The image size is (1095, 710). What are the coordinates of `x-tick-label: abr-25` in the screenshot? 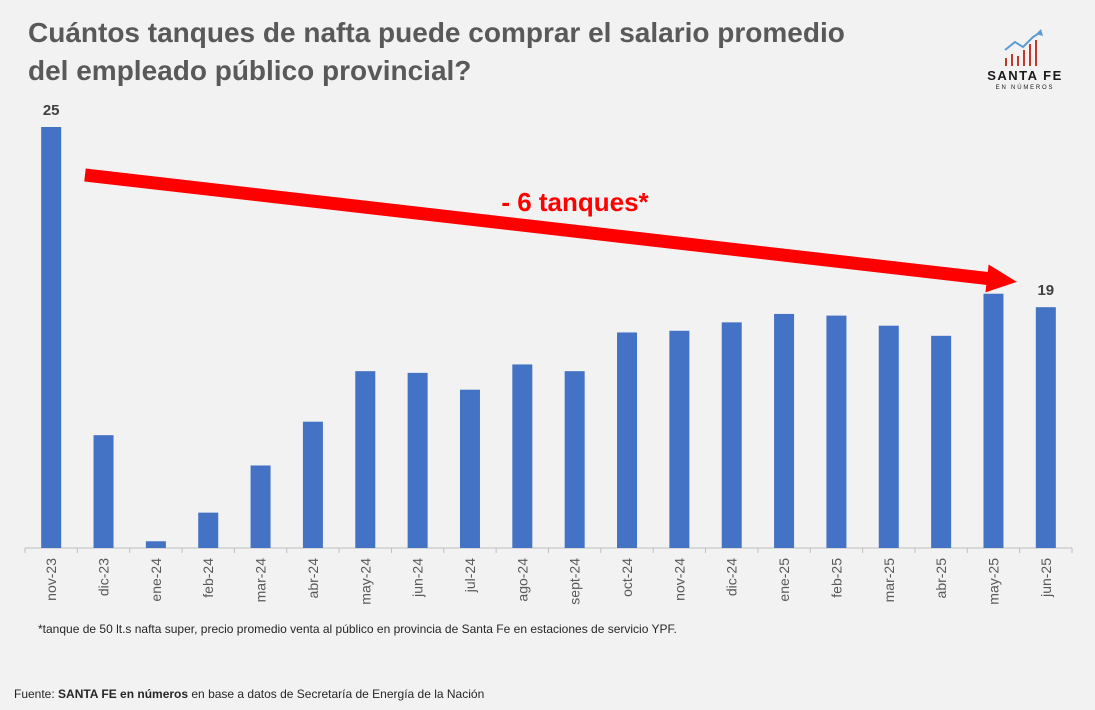 It's located at (941, 578).